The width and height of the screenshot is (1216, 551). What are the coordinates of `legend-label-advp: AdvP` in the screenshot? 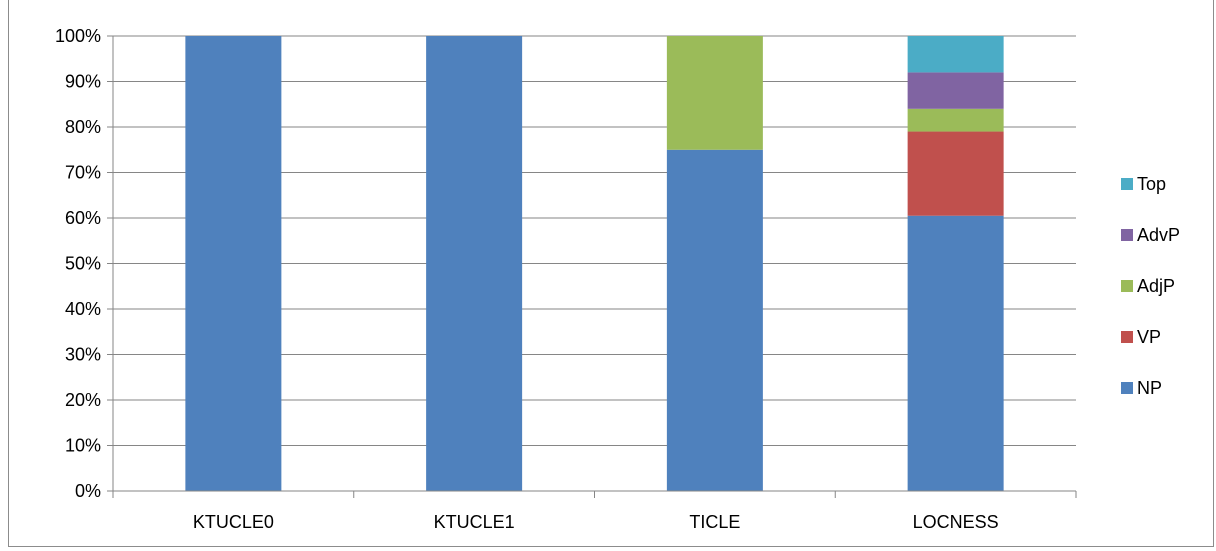 It's located at (1158, 235).